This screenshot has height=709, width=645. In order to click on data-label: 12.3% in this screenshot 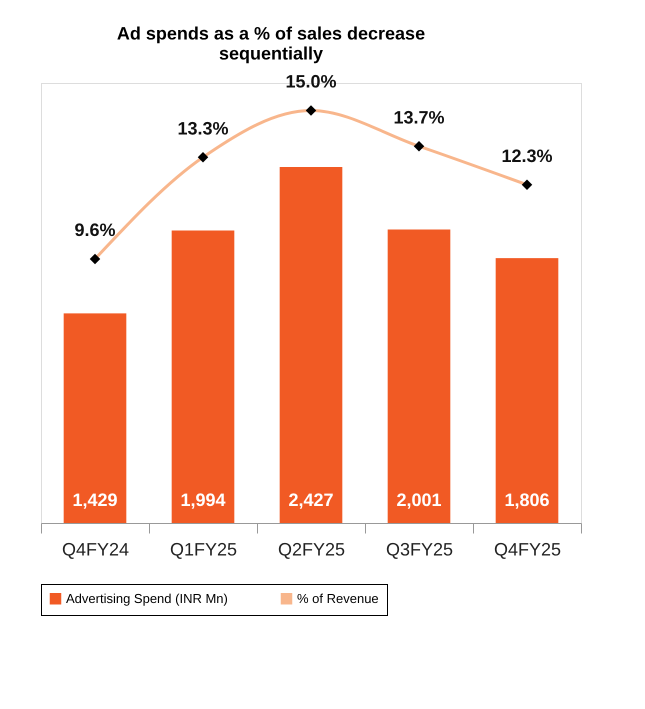, I will do `click(527, 156)`.